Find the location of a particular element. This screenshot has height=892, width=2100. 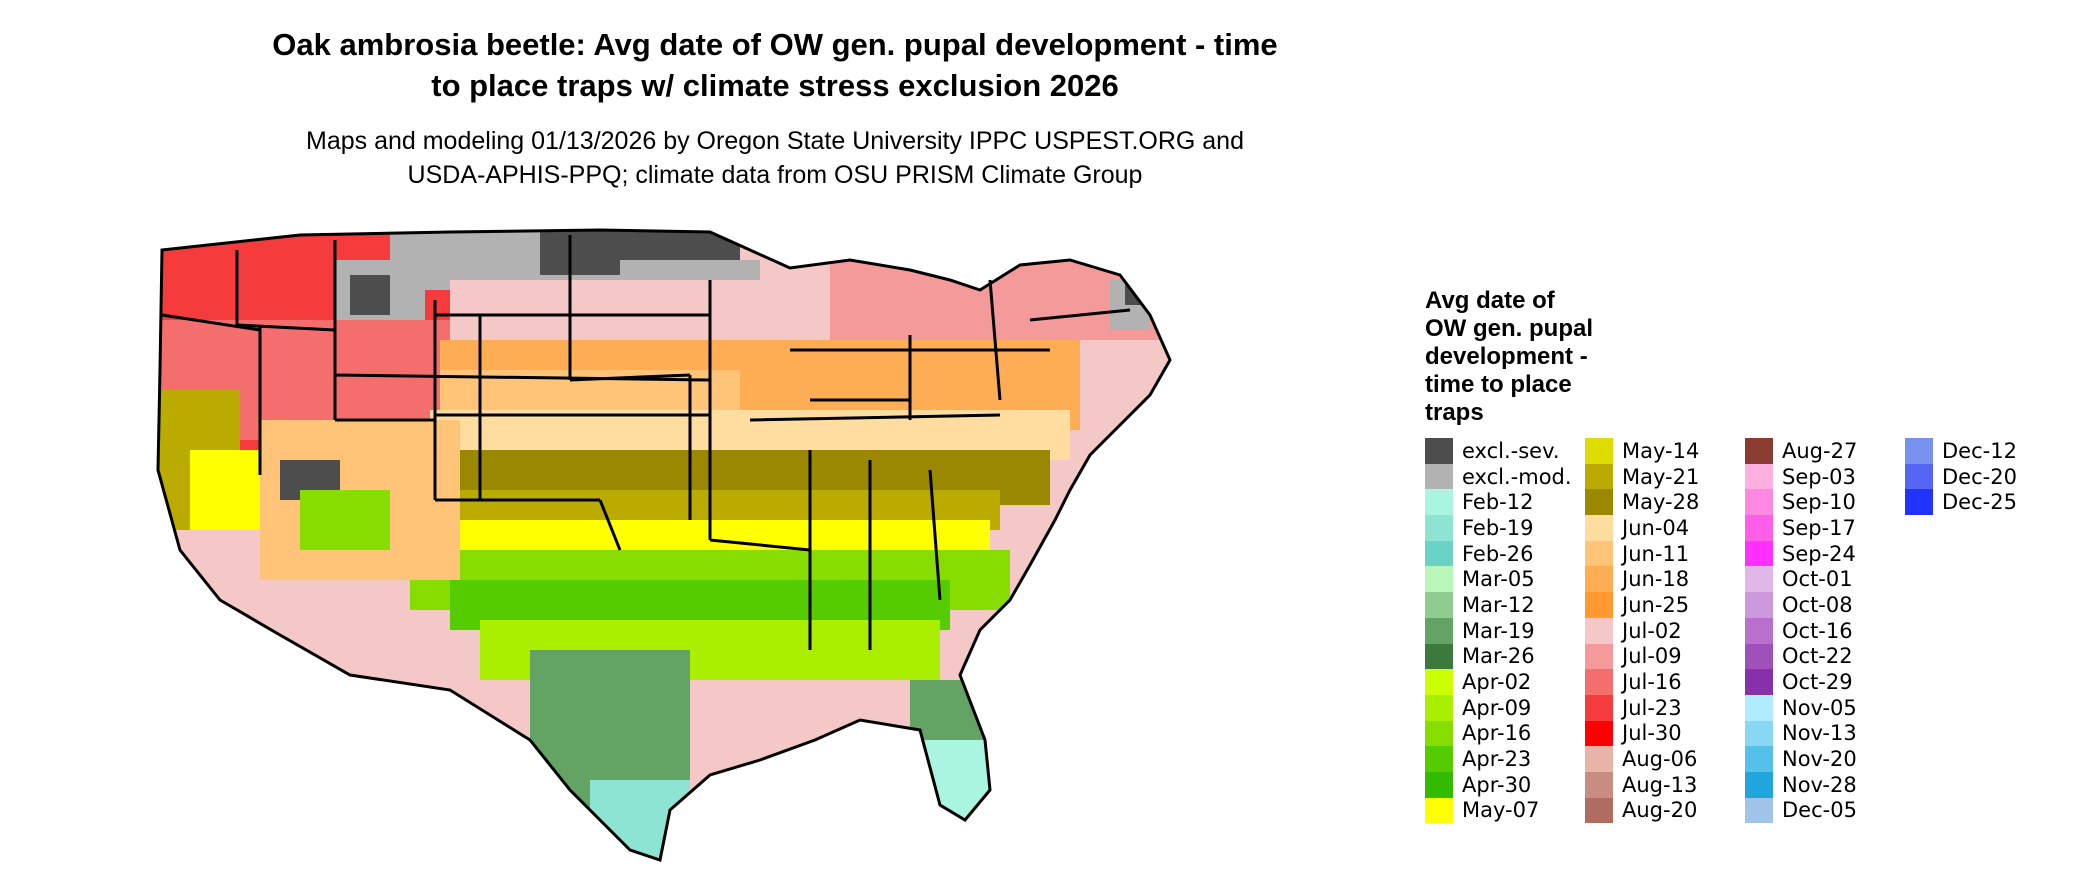

legend-item: Jun-11 is located at coordinates (1665, 553).